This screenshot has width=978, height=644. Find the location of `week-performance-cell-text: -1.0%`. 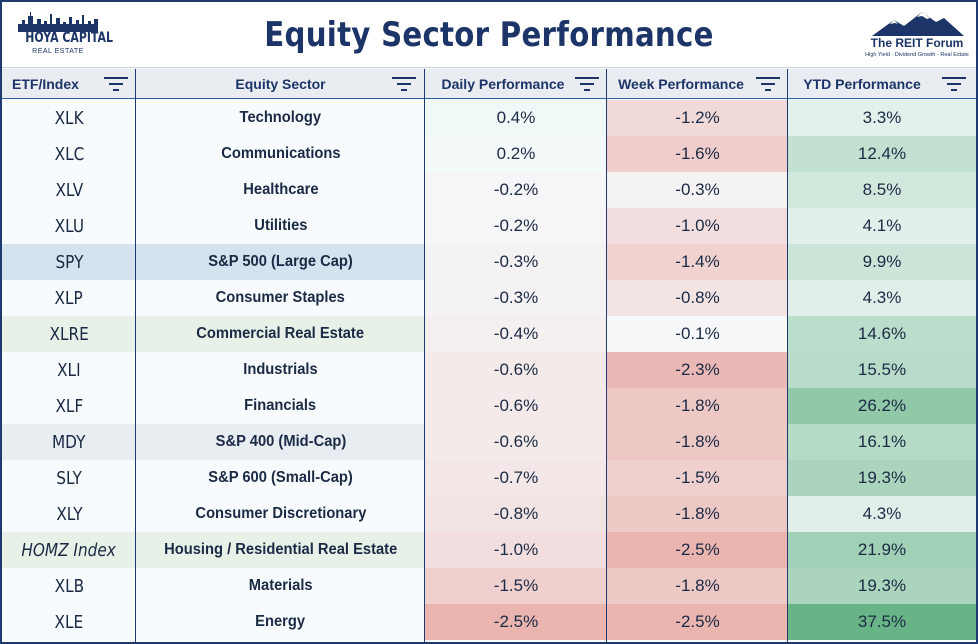

week-performance-cell-text: -1.0% is located at coordinates (697, 225).